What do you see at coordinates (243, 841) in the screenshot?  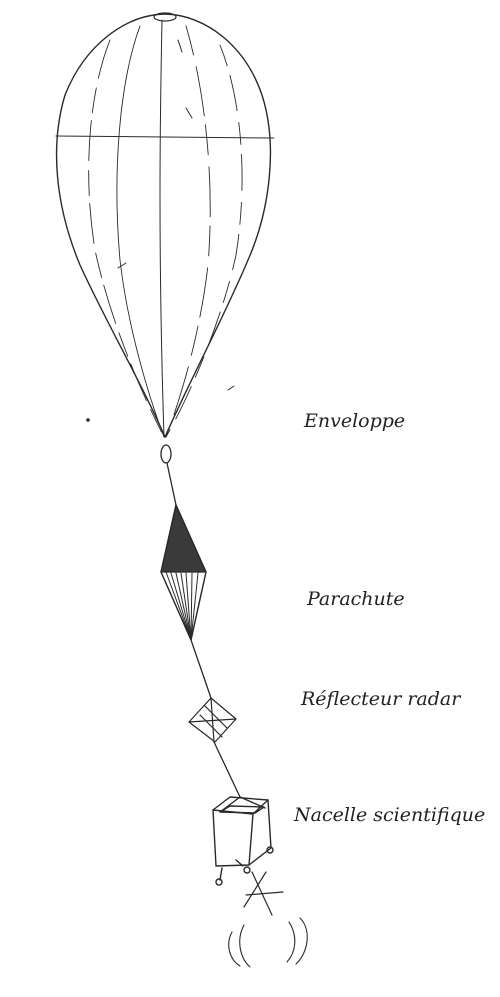 I see `scientific-gondola-shape` at bounding box center [243, 841].